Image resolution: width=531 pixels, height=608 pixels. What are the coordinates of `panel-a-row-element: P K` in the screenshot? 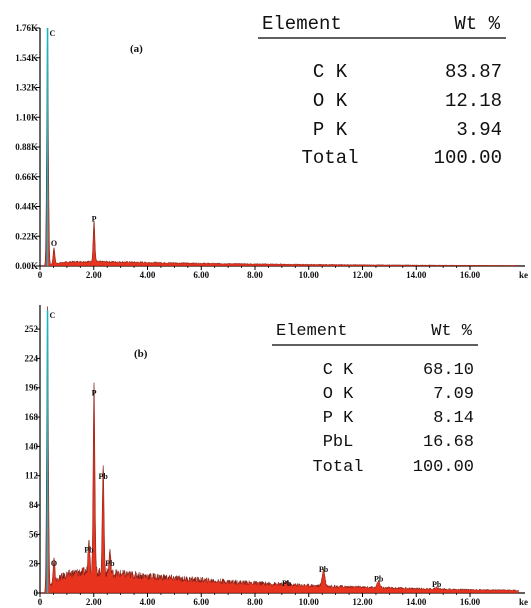 It's located at (330, 130).